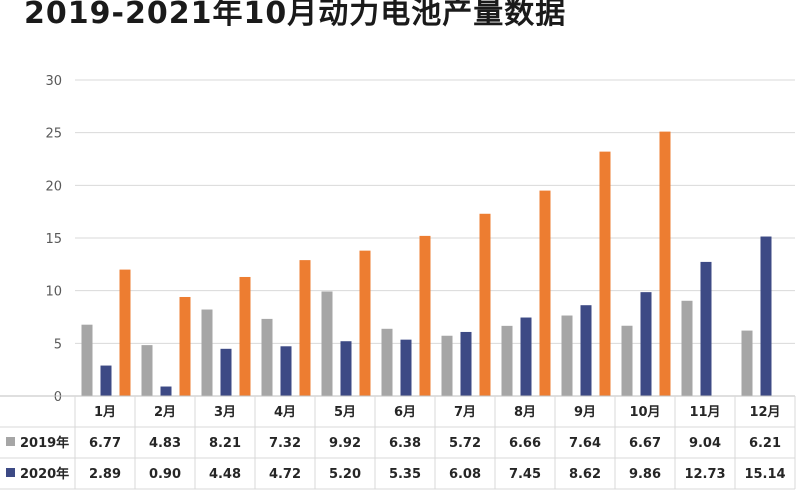 This screenshot has height=490, width=802. I want to click on data-label: 5.20, so click(345, 474).